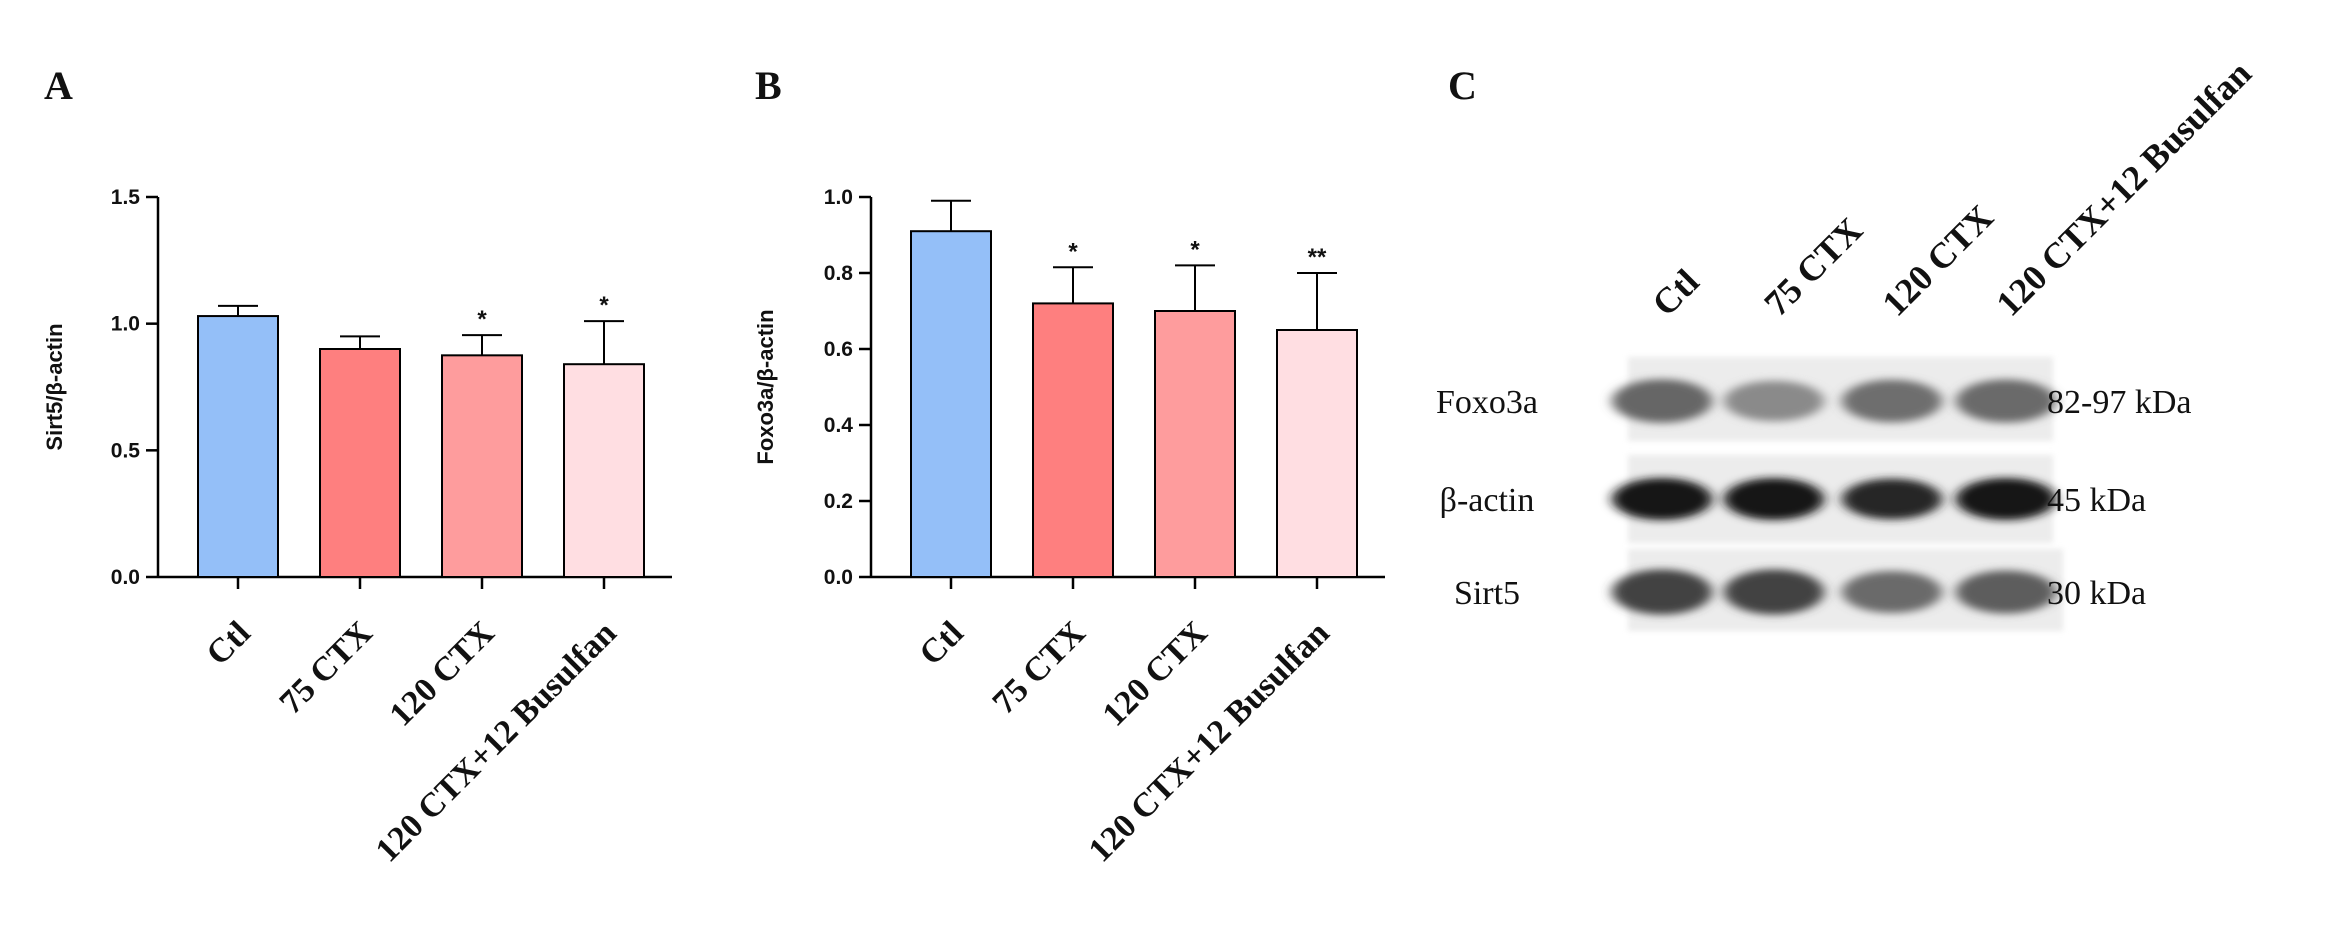 The image size is (2325, 940). I want to click on y-tick-label: 1.5, so click(126, 197).